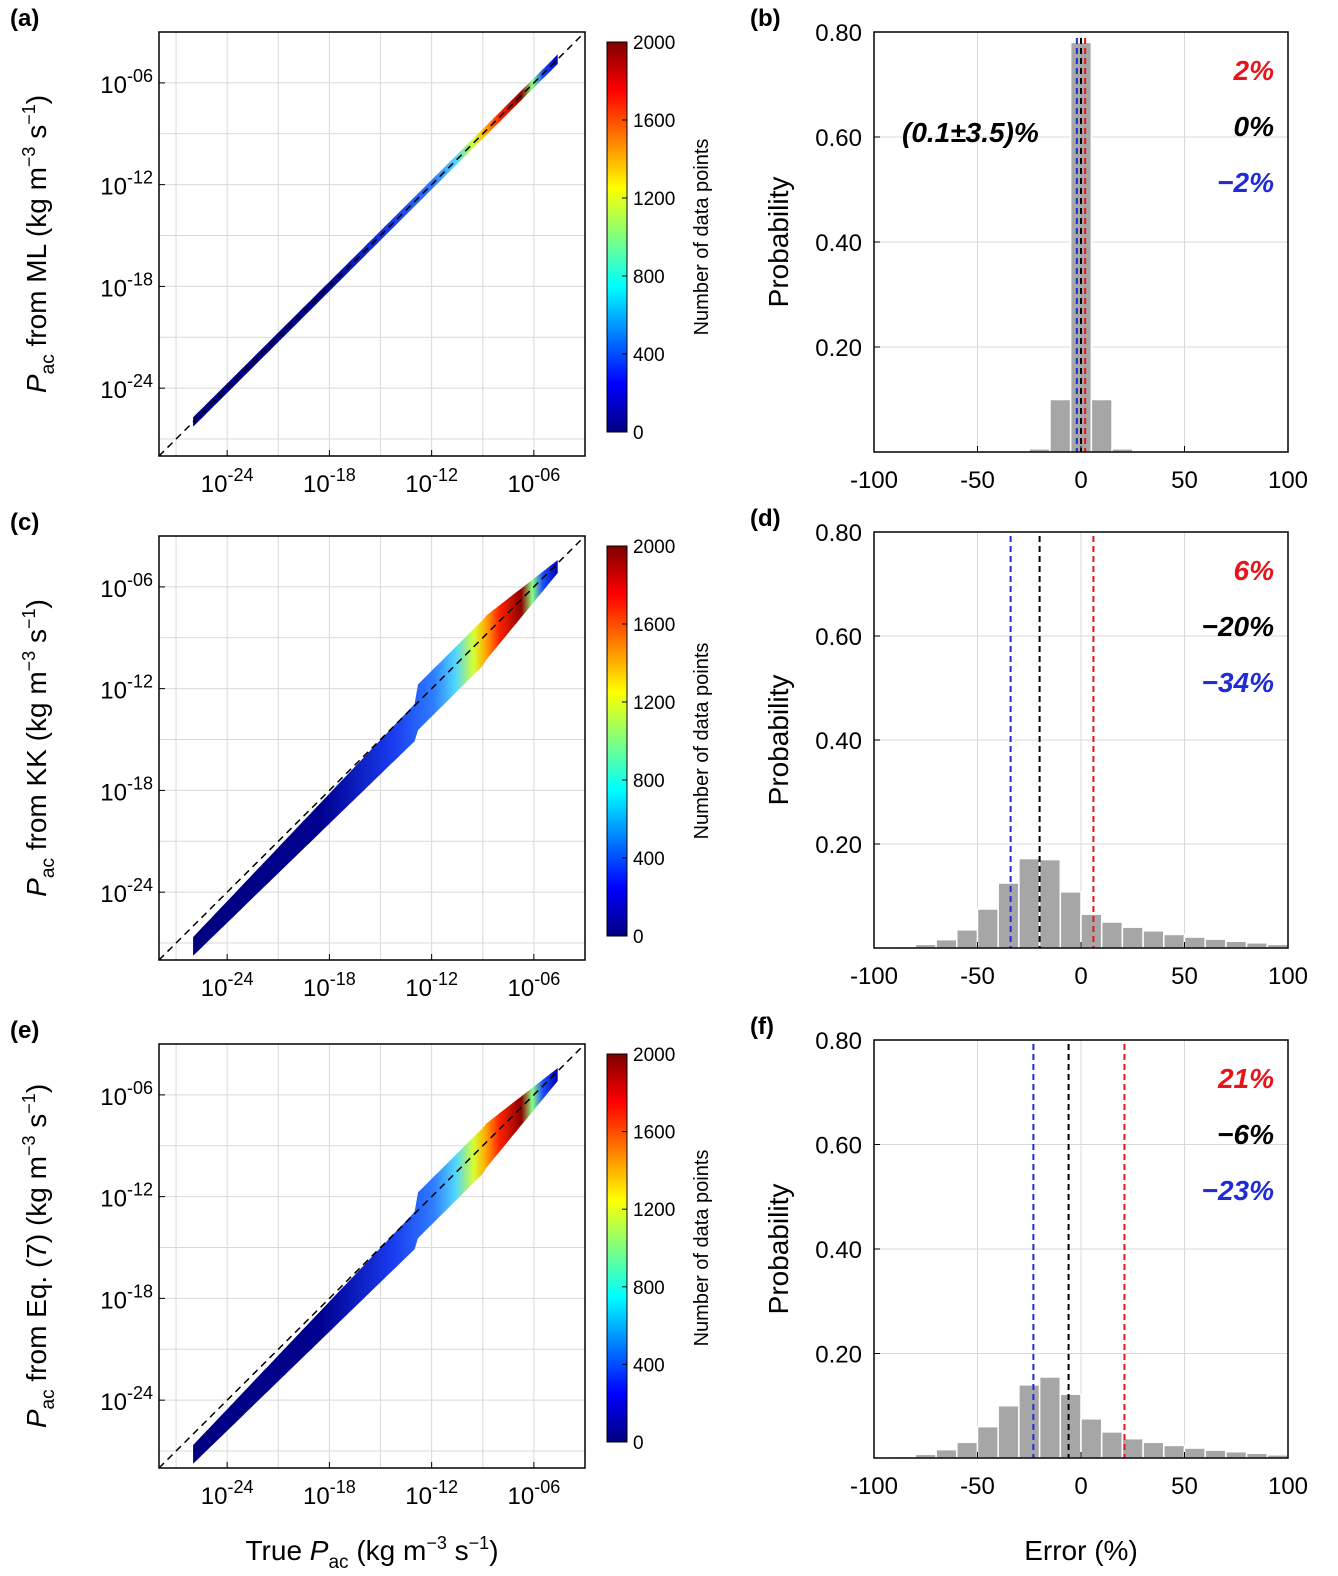 Image resolution: width=1338 pixels, height=1576 pixels. Describe the element at coordinates (1184, 1486) in the screenshot. I see `x-tick-label: 50` at that location.